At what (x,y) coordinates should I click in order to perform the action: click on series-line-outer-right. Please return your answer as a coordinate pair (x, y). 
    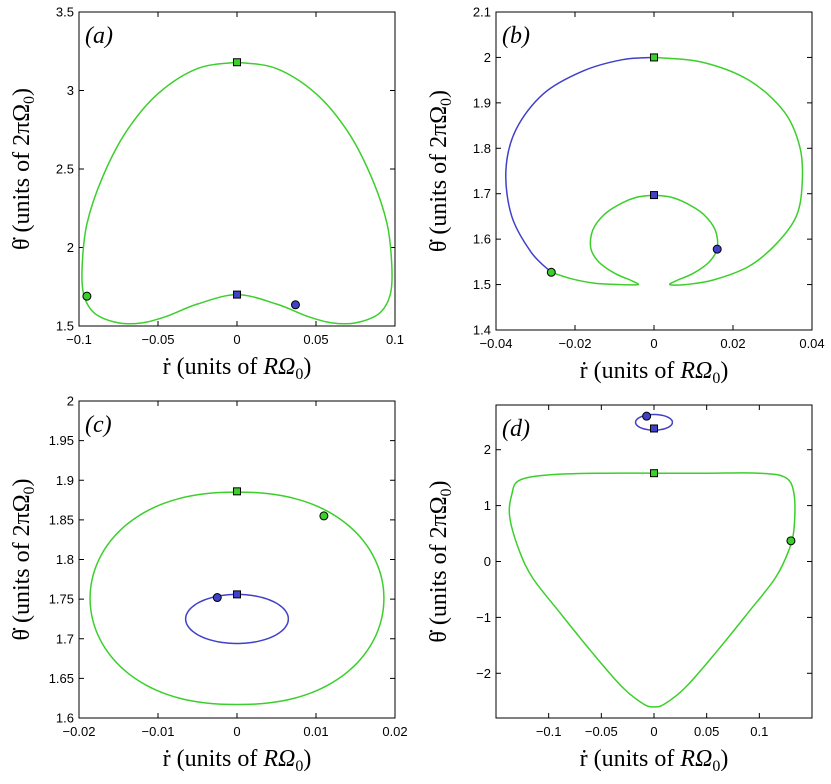
    Looking at the image, I should click on (728, 171).